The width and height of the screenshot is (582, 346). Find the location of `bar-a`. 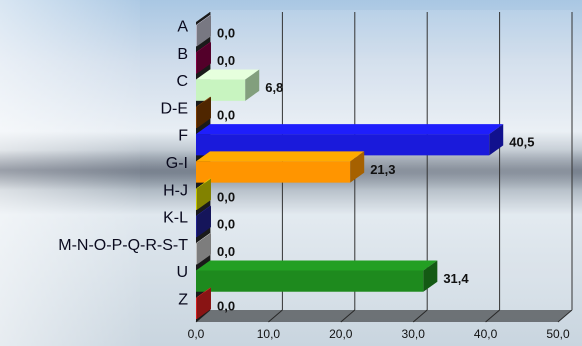

bar-a is located at coordinates (203, 31).